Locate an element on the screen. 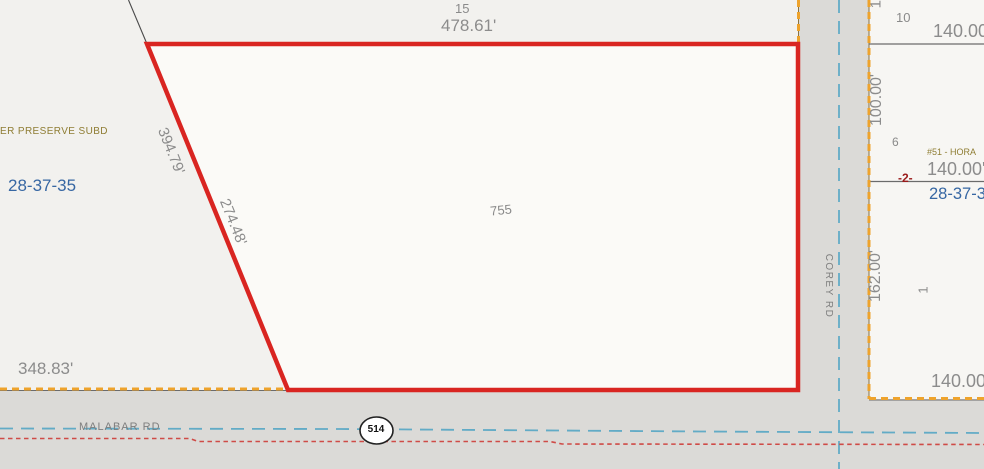  malabar-road-label: MALABAR RD is located at coordinates (120, 427).